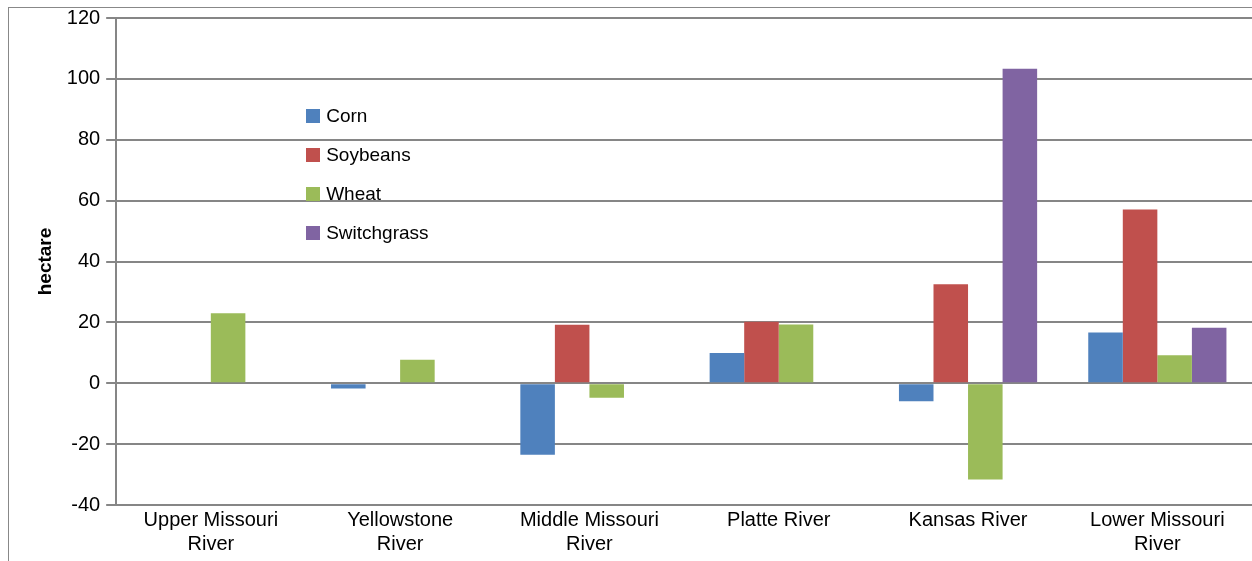 The height and width of the screenshot is (561, 1252). Describe the element at coordinates (86, 503) in the screenshot. I see `y-tick-label: -40` at that location.